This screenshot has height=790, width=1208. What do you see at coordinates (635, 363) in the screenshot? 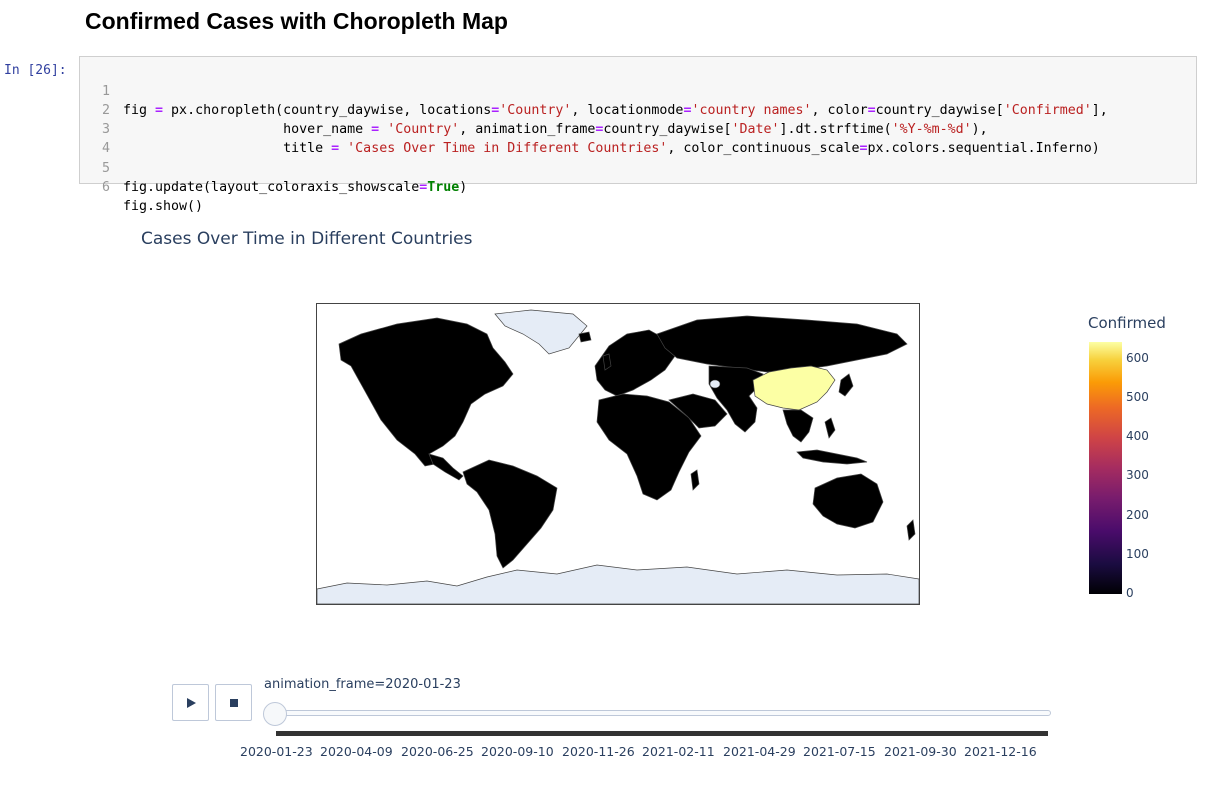
I see `europe-shape` at bounding box center [635, 363].